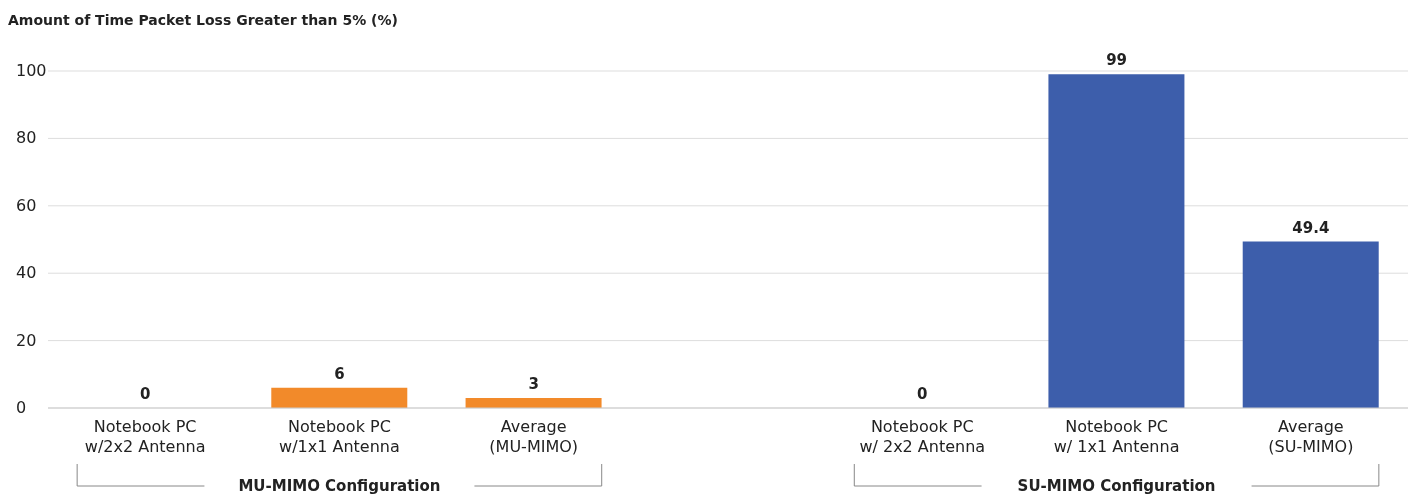 This screenshot has height=502, width=1421. Describe the element at coordinates (339, 436) in the screenshot. I see `x-tick-label: Notebook PC w/1x1 Antenna` at that location.